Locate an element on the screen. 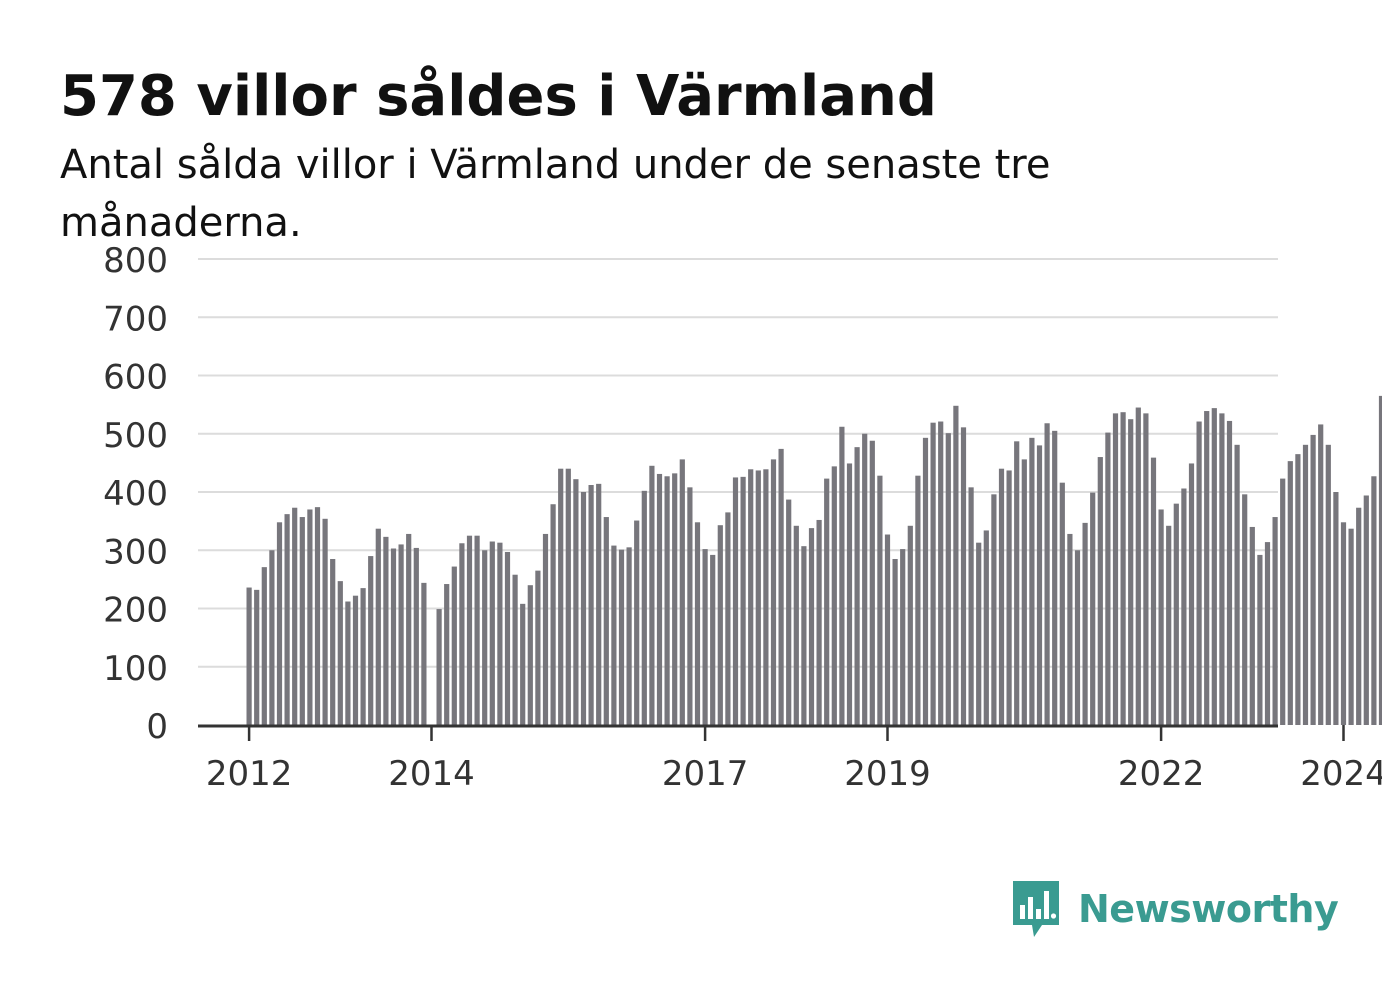  y-tick-label: 300 is located at coordinates (135, 552).